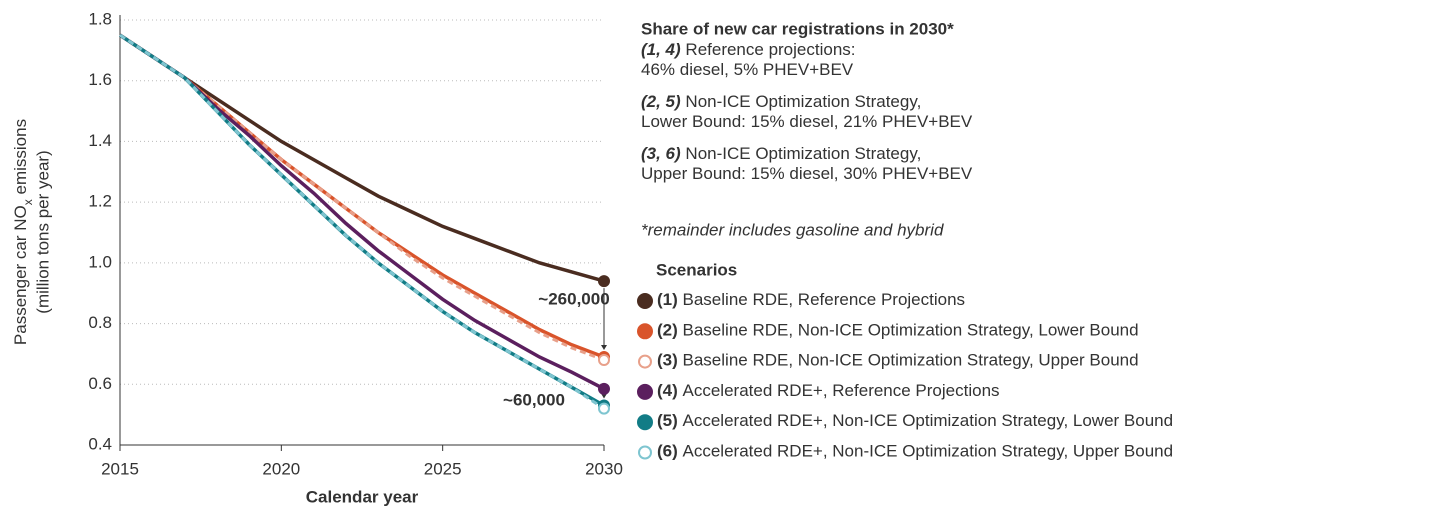 The height and width of the screenshot is (515, 1443). I want to click on y-tick-label: 1.0, so click(100, 261).